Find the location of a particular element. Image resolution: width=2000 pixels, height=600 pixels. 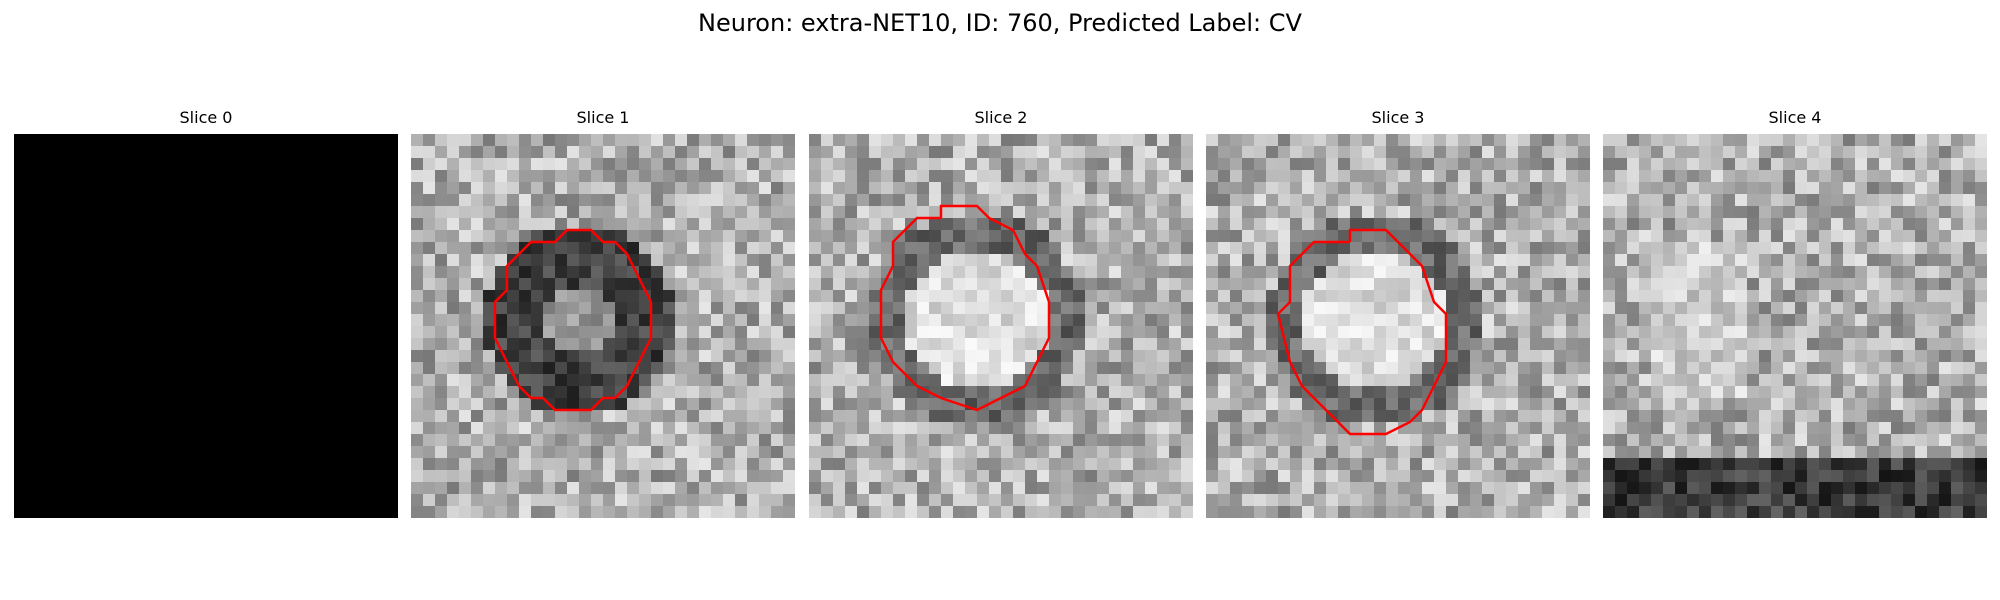

slice-panel-2: Slice 2 is located at coordinates (1001, 313).